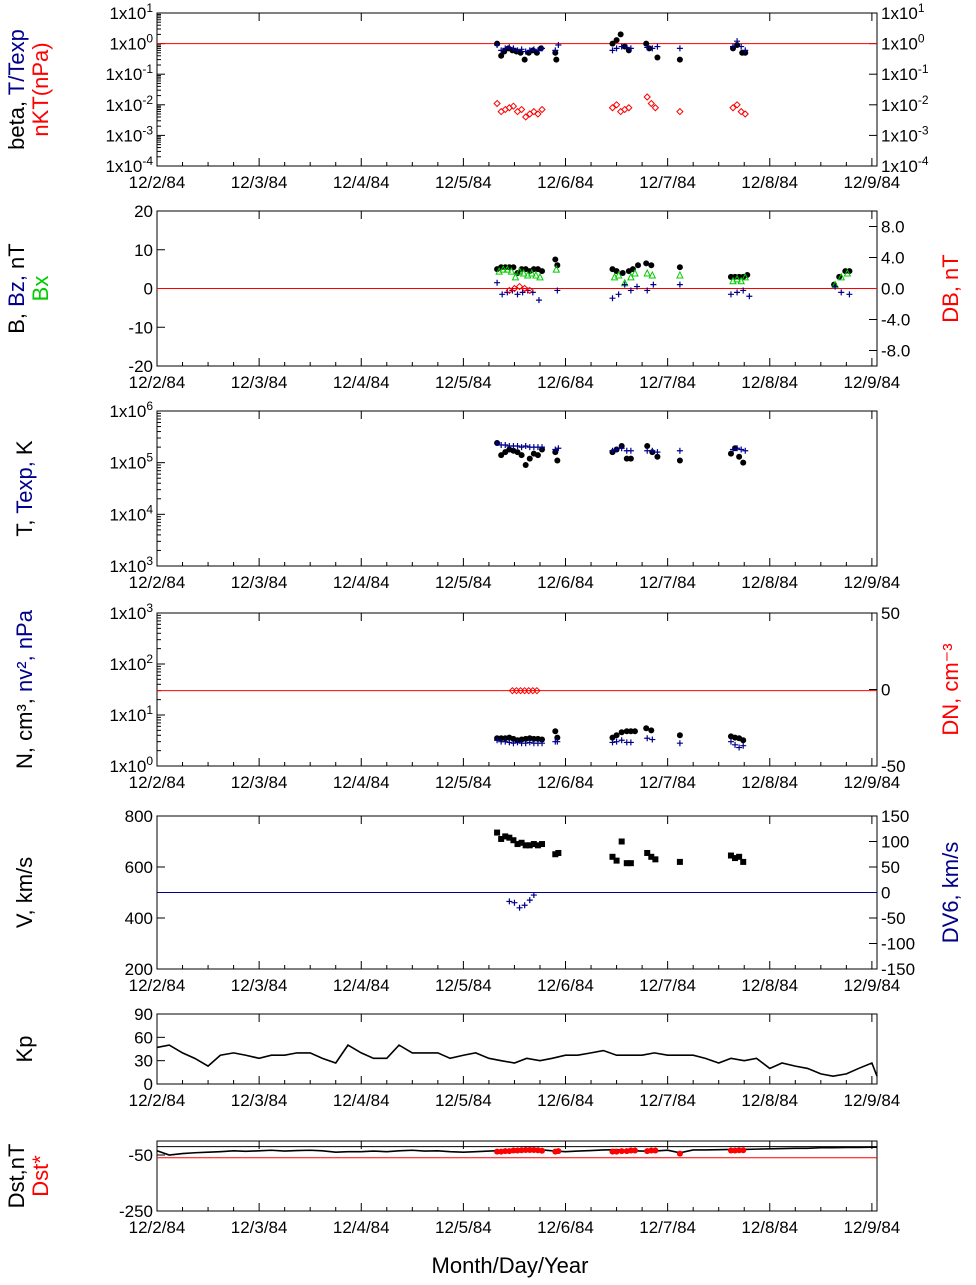  I want to click on velocity-y-right-tick-label: -50, so click(893, 918).